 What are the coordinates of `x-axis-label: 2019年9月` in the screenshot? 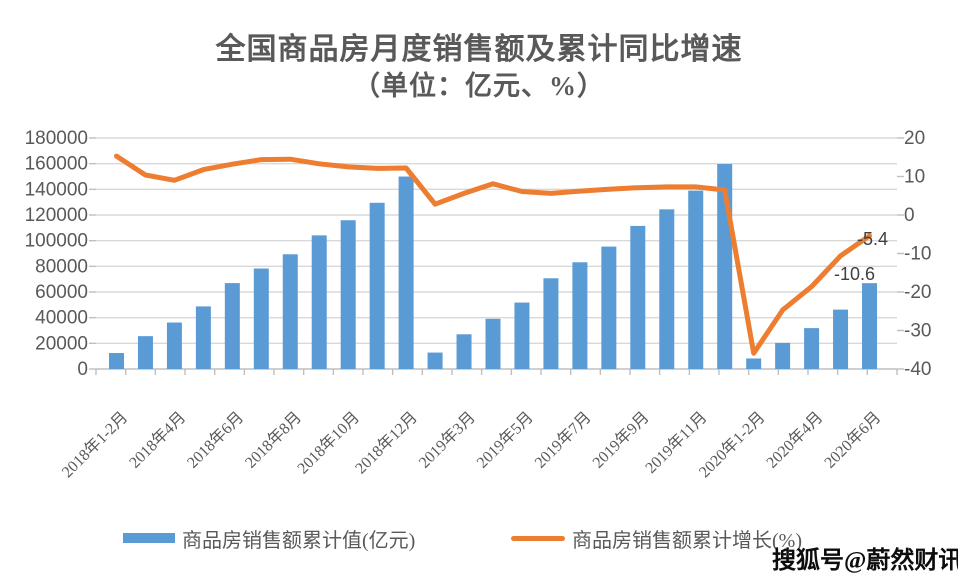 It's located at (621, 440).